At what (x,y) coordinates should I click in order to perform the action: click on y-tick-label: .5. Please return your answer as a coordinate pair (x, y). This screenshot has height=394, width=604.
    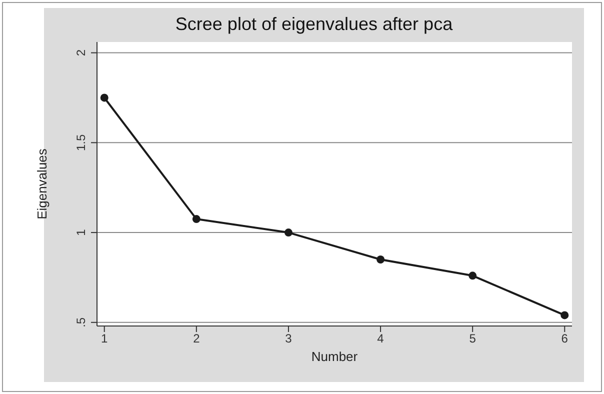
    Looking at the image, I should click on (81, 322).